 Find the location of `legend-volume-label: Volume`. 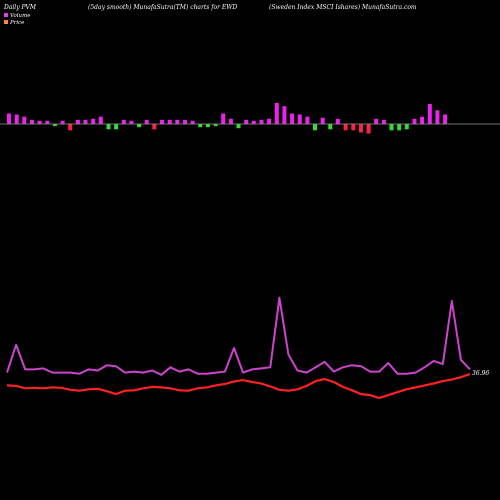

legend-volume-label: Volume is located at coordinates (20, 16).